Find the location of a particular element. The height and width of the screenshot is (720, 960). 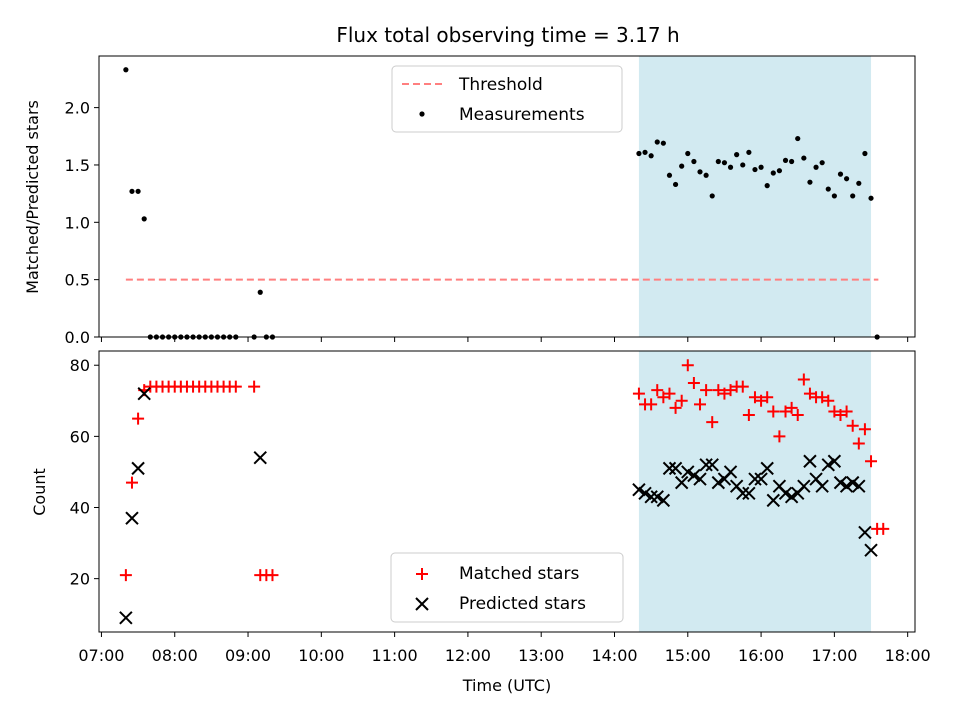

bottom-y-tick-label: 60 is located at coordinates (80, 436).